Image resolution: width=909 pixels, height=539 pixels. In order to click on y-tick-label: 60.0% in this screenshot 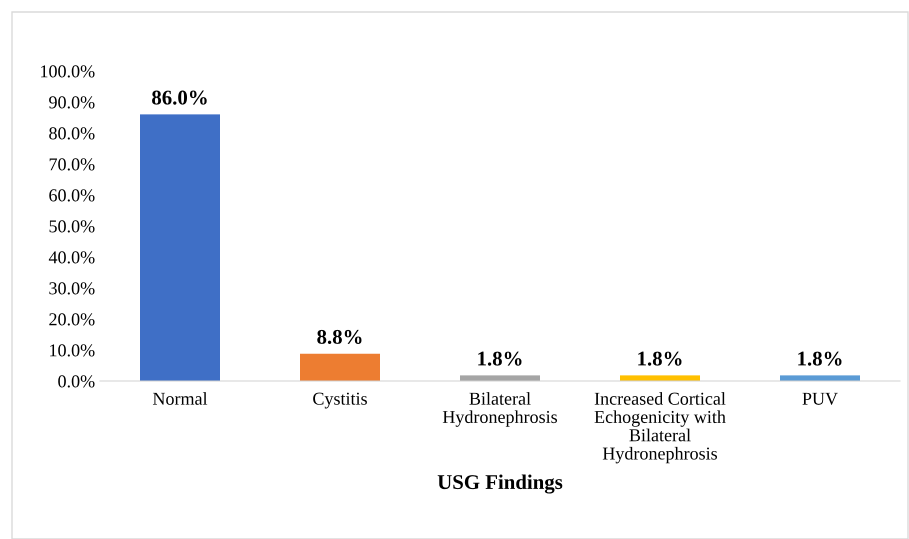, I will do `click(72, 195)`.